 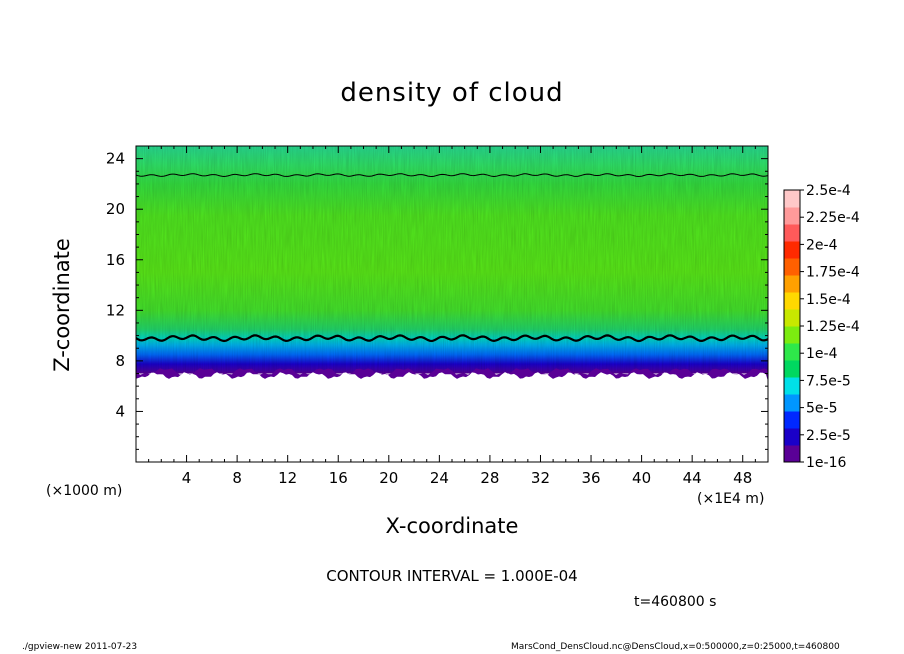 I want to click on x-tick-label: 32, so click(x=540, y=478).